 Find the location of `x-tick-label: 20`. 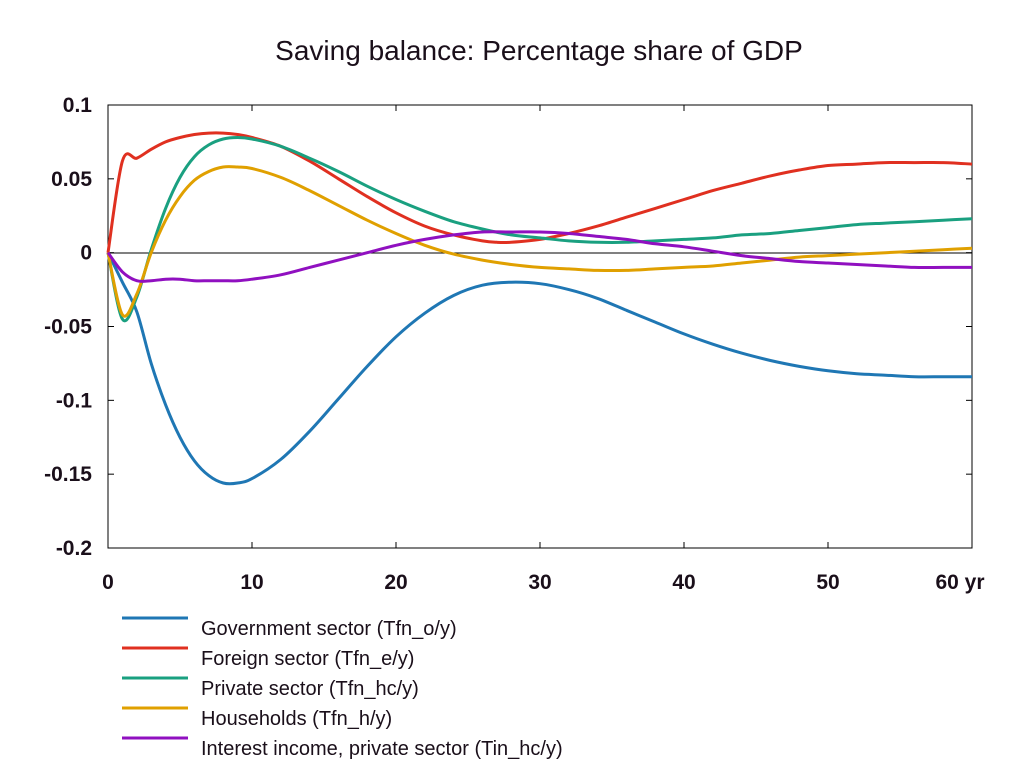

x-tick-label: 20 is located at coordinates (395, 582).